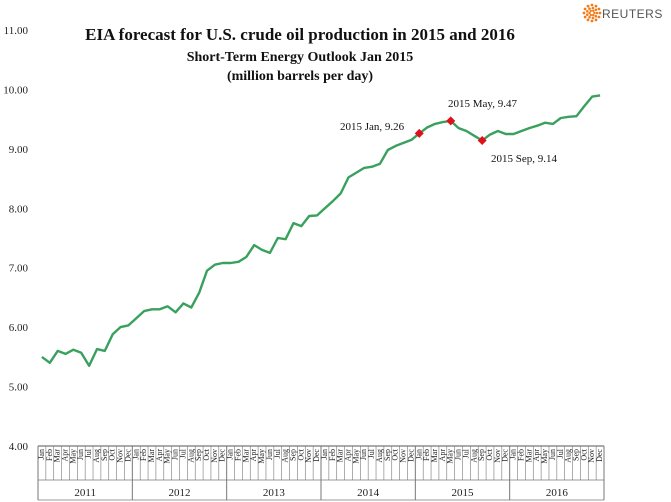  What do you see at coordinates (482, 104) in the screenshot?
I see `annotation-may: 2015 May, 9.47` at bounding box center [482, 104].